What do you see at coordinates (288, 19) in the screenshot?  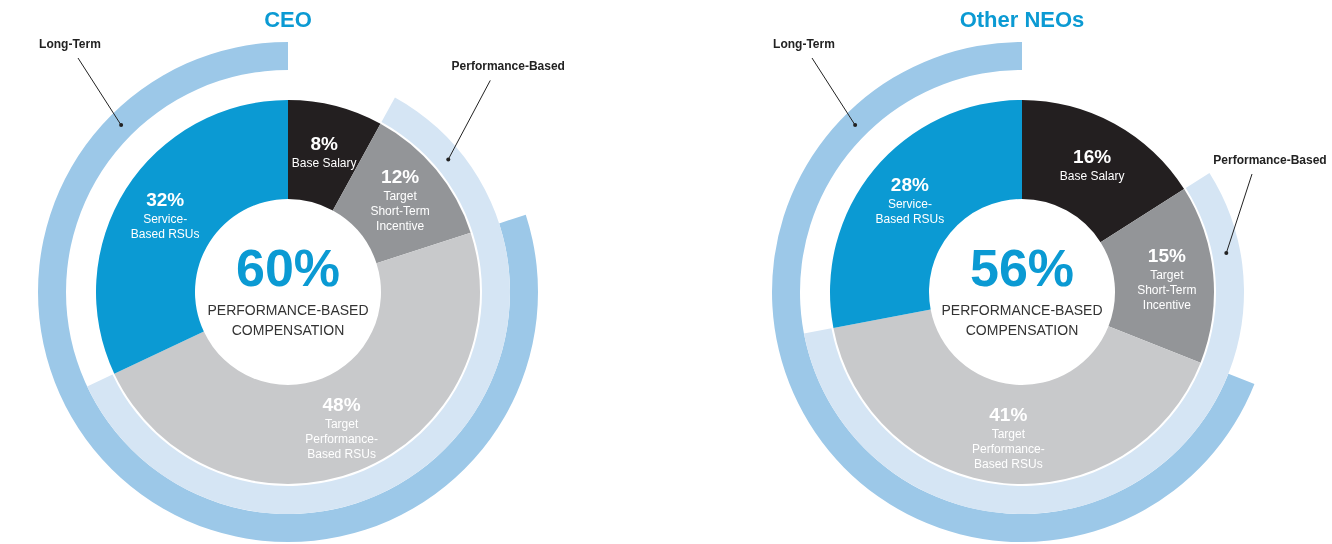 I see `chart-title: CEO` at bounding box center [288, 19].